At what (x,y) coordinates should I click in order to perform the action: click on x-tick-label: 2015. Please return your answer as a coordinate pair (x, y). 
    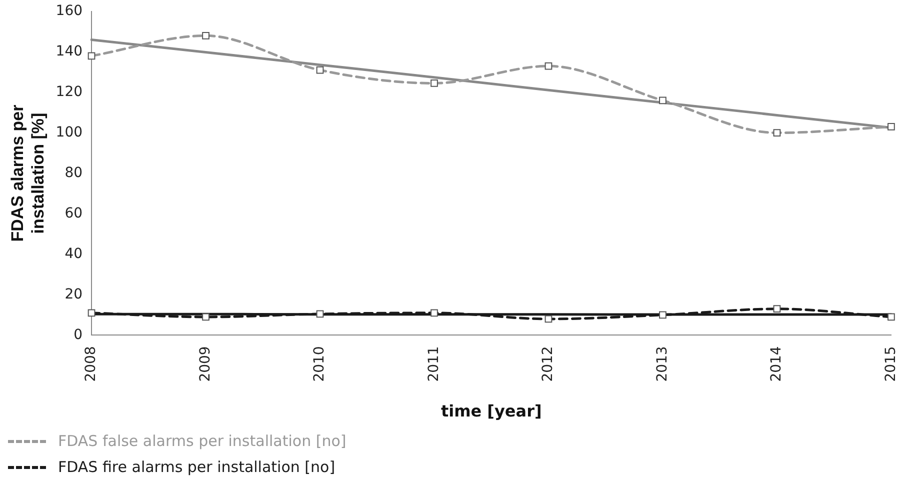
    Looking at the image, I should click on (890, 364).